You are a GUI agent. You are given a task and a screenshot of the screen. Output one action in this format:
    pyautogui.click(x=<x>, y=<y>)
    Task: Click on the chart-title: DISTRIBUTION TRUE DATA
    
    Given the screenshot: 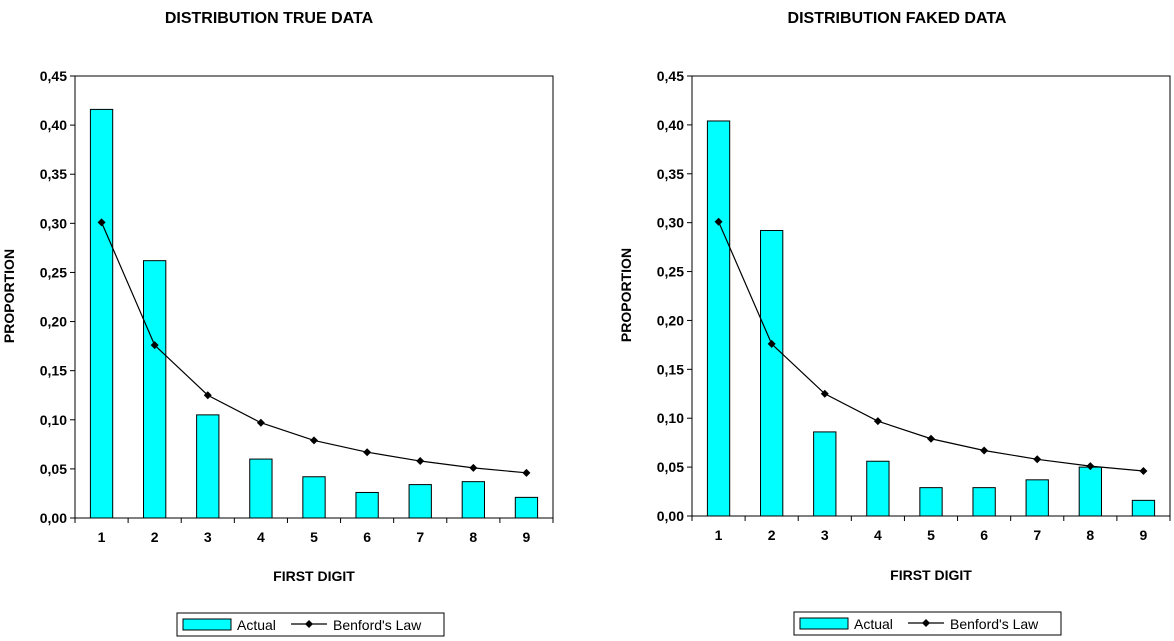 What is the action you would take?
    pyautogui.click(x=269, y=18)
    